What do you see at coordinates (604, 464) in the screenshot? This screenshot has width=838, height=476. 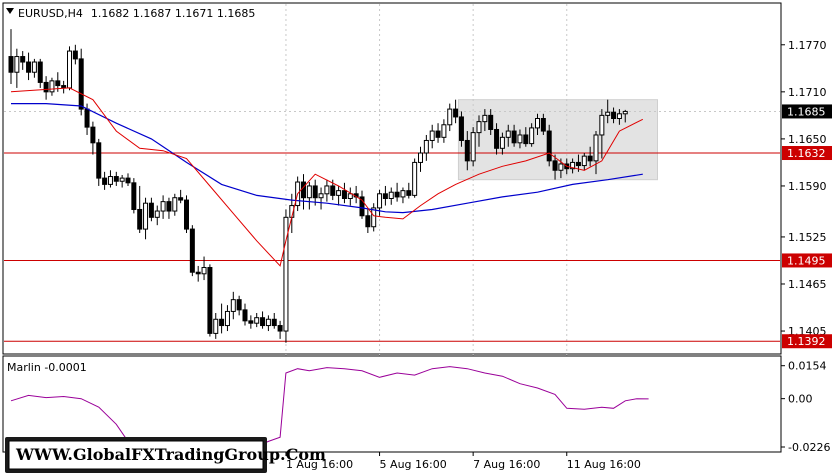 I see `x-tick-label: 11 Aug 16:00` at bounding box center [604, 464].